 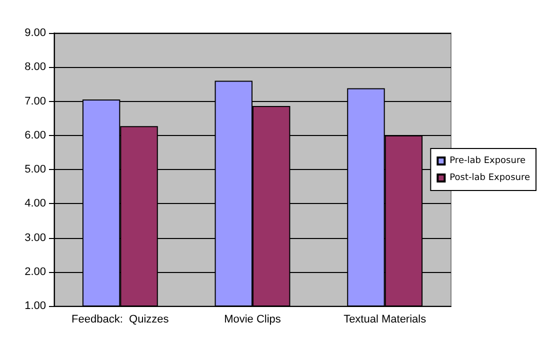 What do you see at coordinates (121, 320) in the screenshot?
I see `x-tick-label: Feedback: Quizzes` at bounding box center [121, 320].